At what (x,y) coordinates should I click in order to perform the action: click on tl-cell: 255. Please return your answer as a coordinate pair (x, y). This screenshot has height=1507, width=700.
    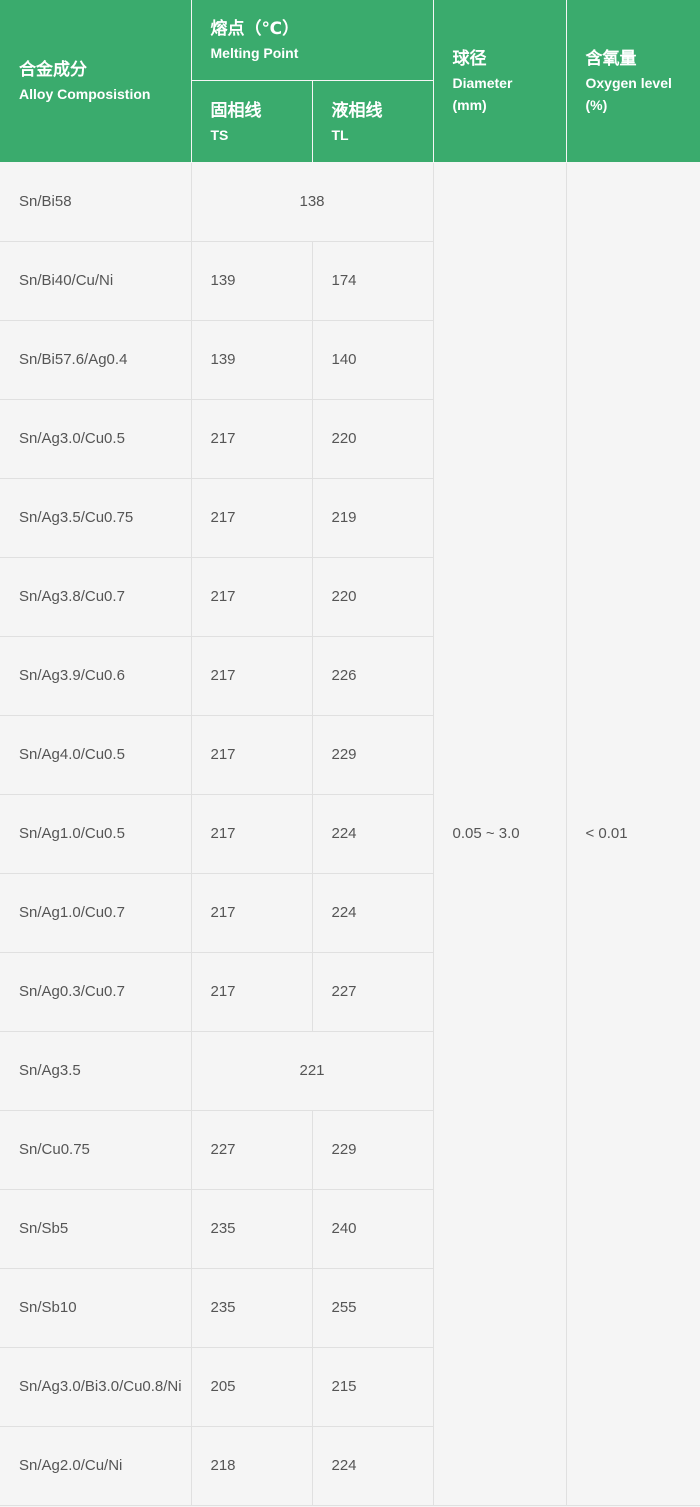
    Looking at the image, I should click on (372, 1308).